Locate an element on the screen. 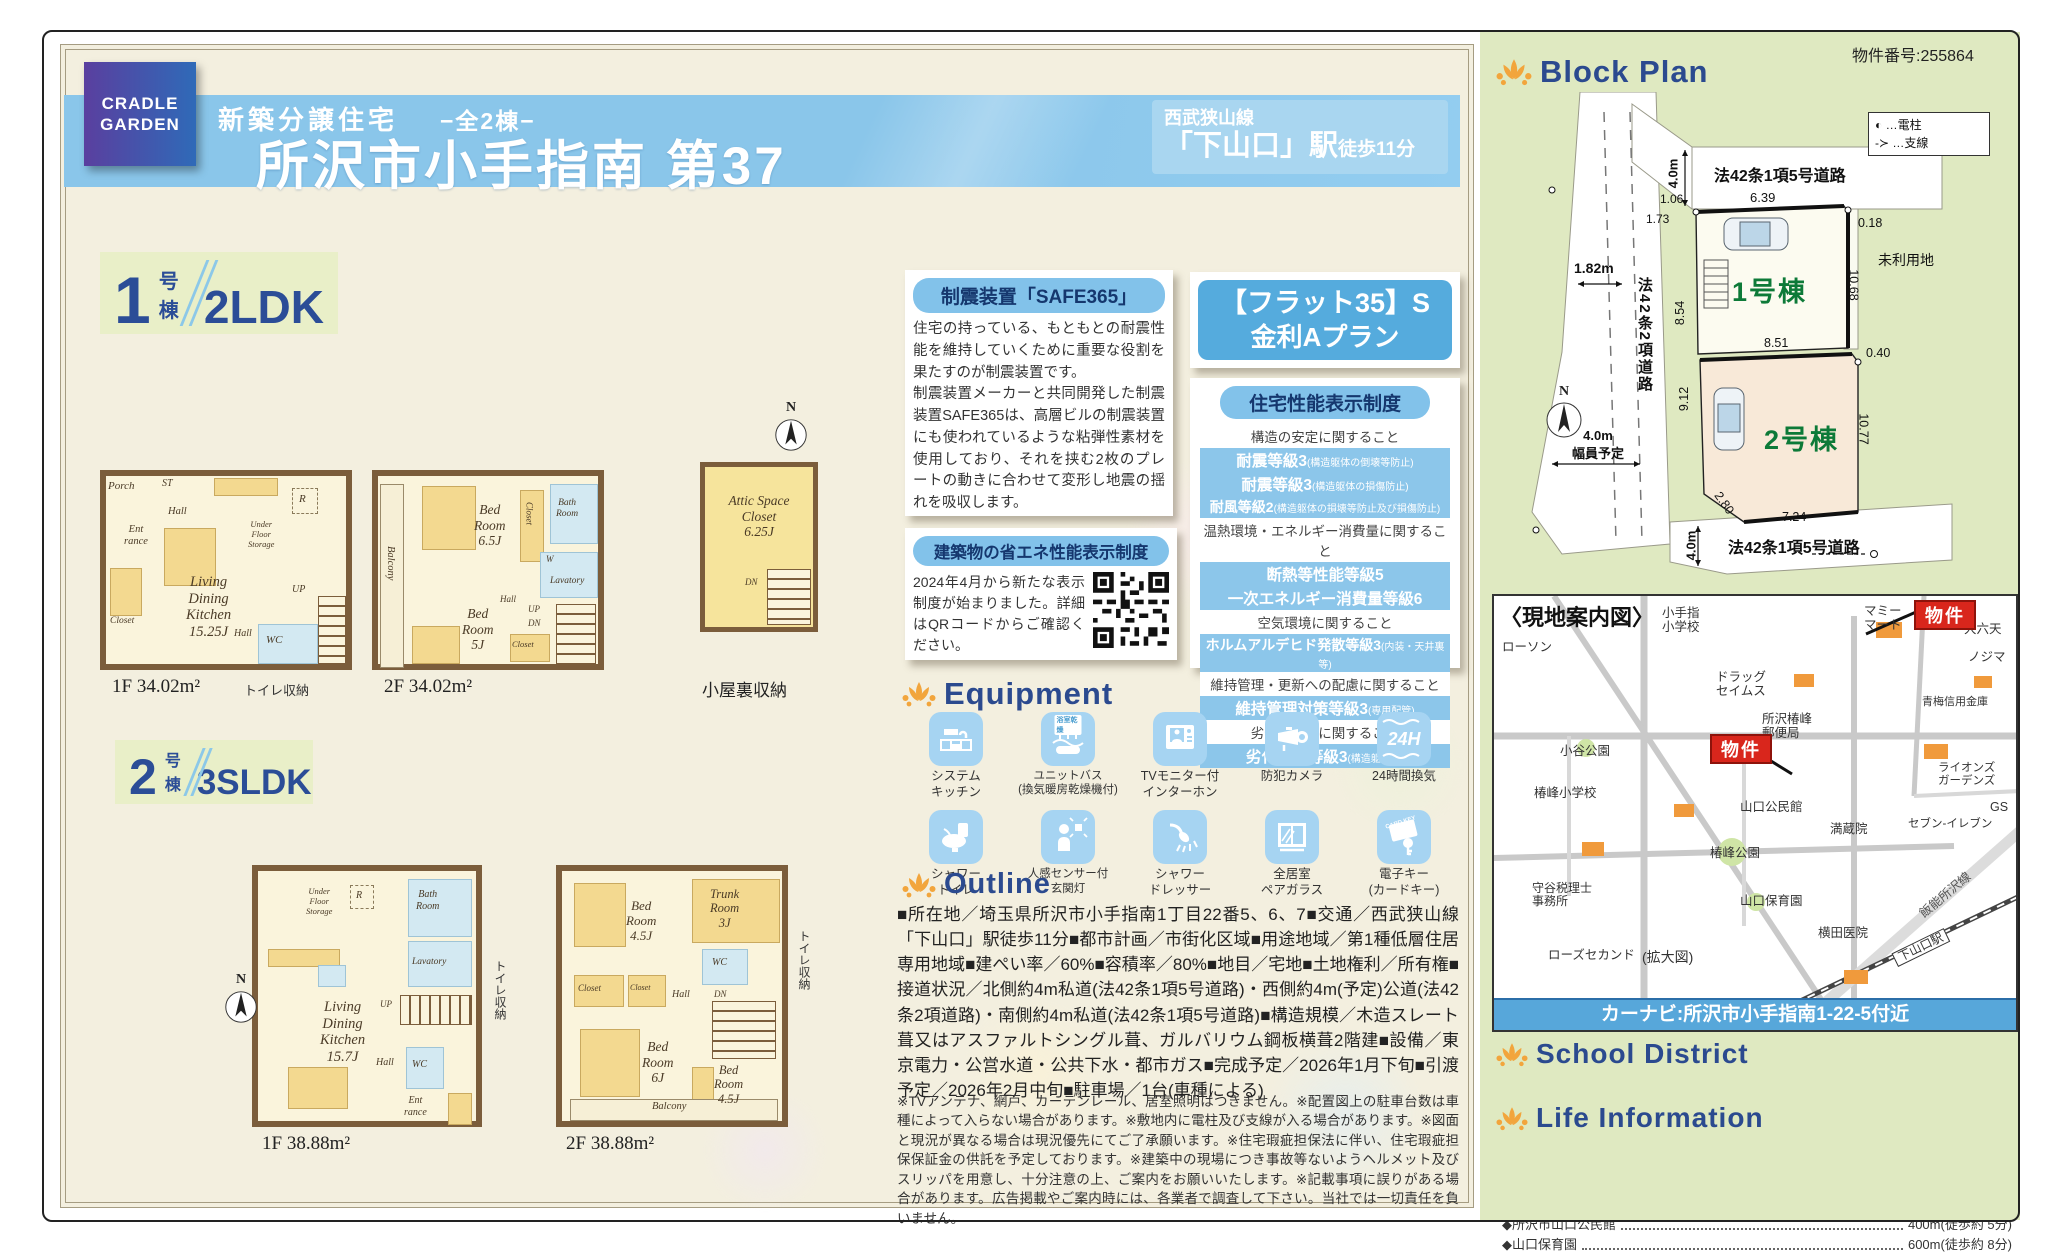 The image size is (2056, 1254). flat35-line2: 金利Aプラン is located at coordinates (1325, 336).